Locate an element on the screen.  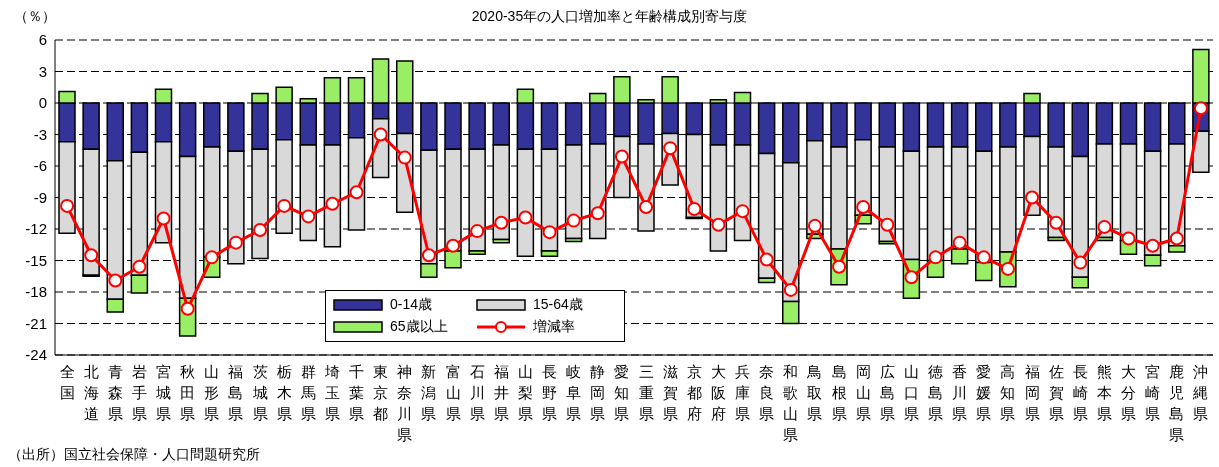
x-tick-label: 徳島県 is located at coordinates (936, 392).